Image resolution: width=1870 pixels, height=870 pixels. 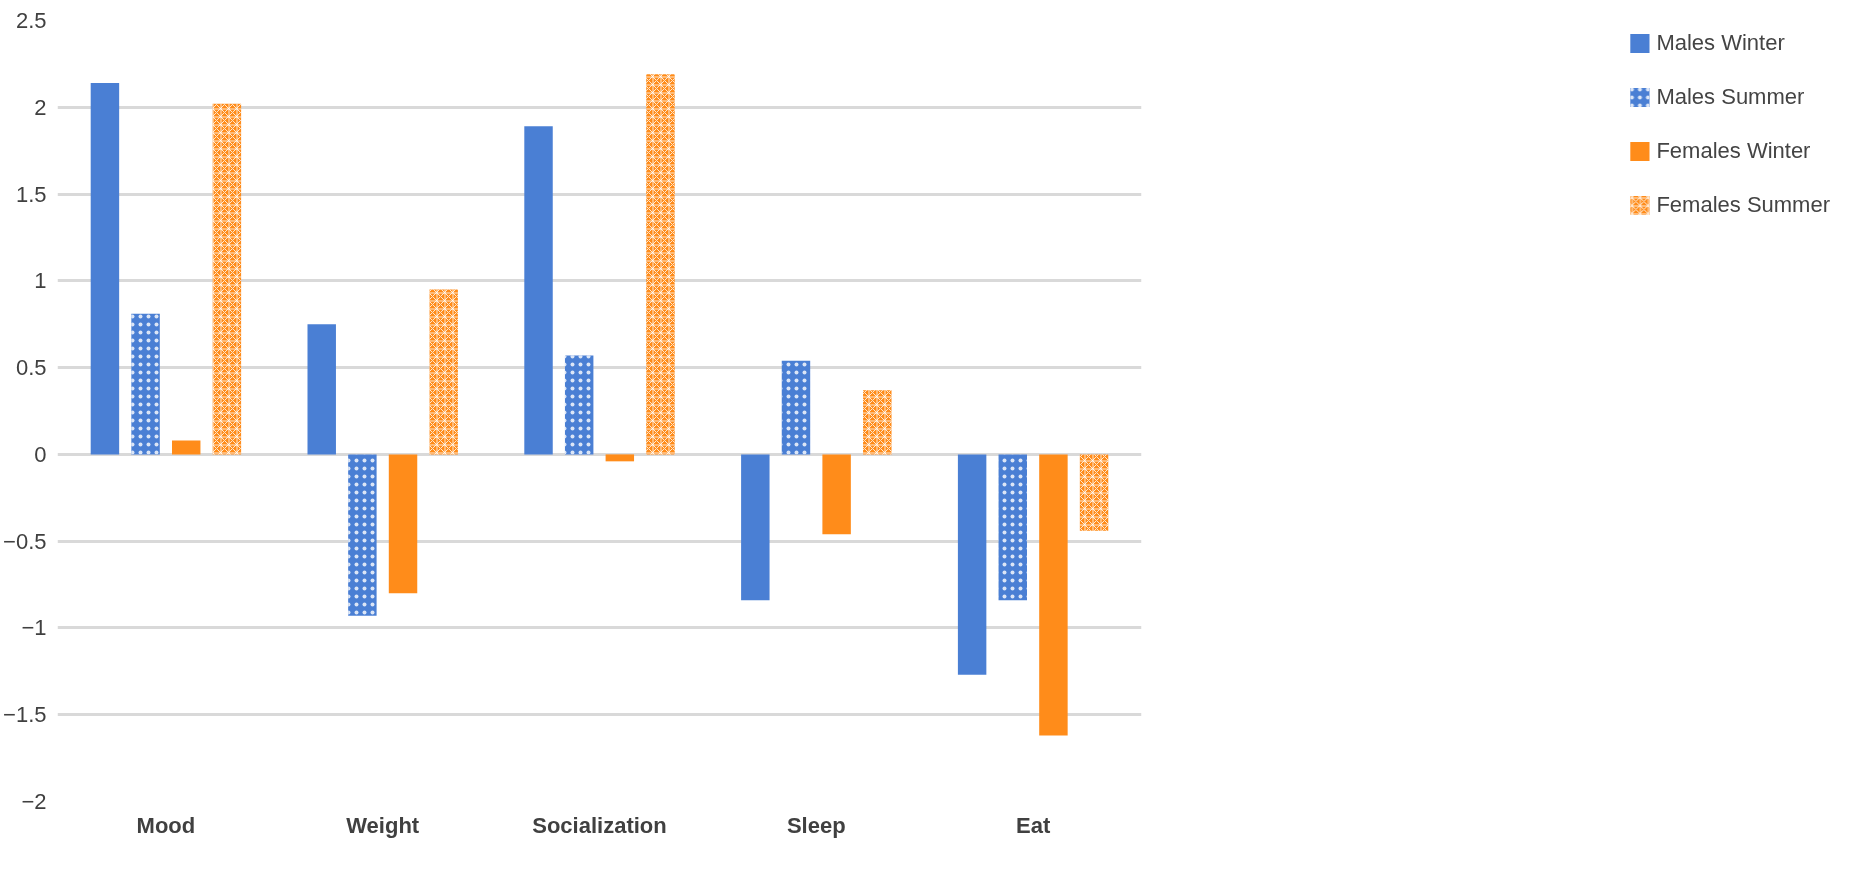 What do you see at coordinates (34, 628) in the screenshot?
I see `y-tick-label: −1` at bounding box center [34, 628].